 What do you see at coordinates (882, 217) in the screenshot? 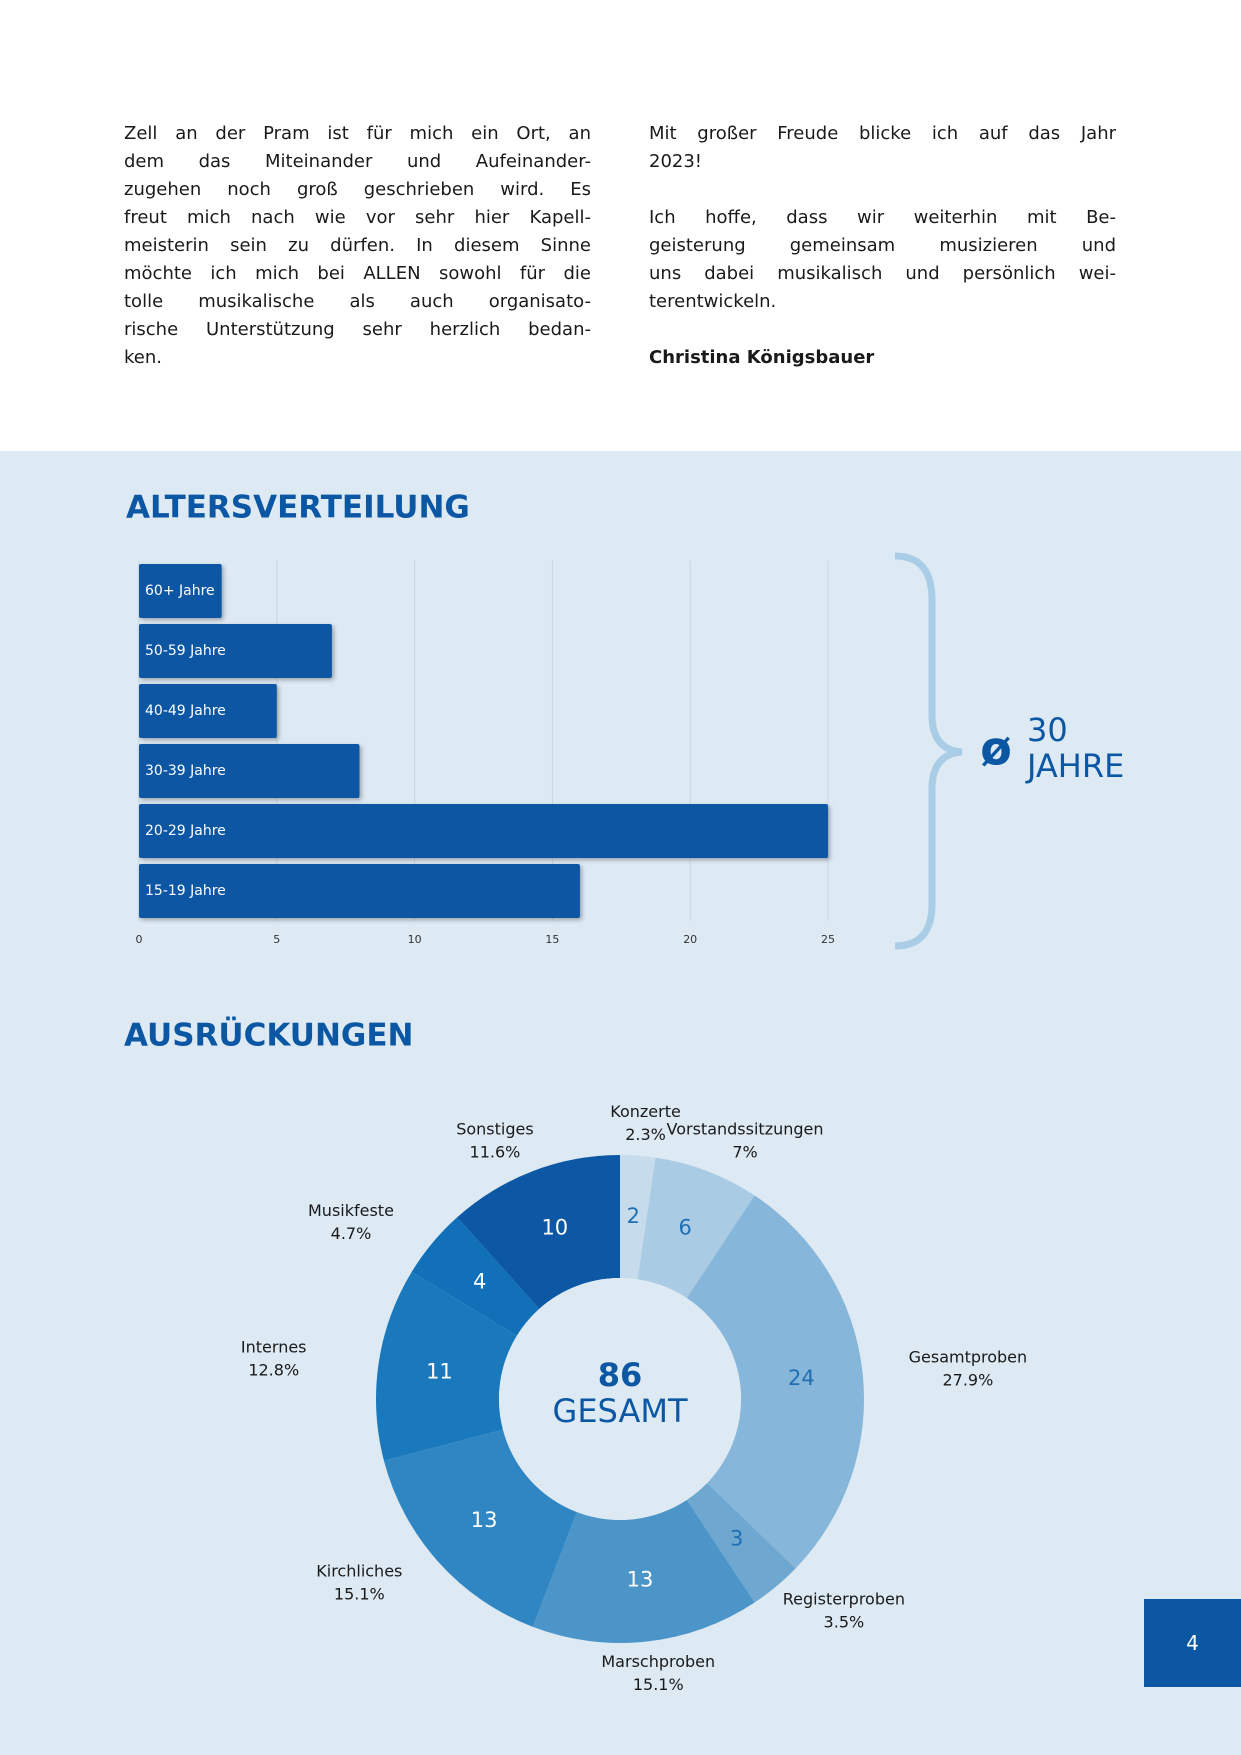
I see `text-line: Ich hoffe, dass wir weiterhin mit Be-` at bounding box center [882, 217].